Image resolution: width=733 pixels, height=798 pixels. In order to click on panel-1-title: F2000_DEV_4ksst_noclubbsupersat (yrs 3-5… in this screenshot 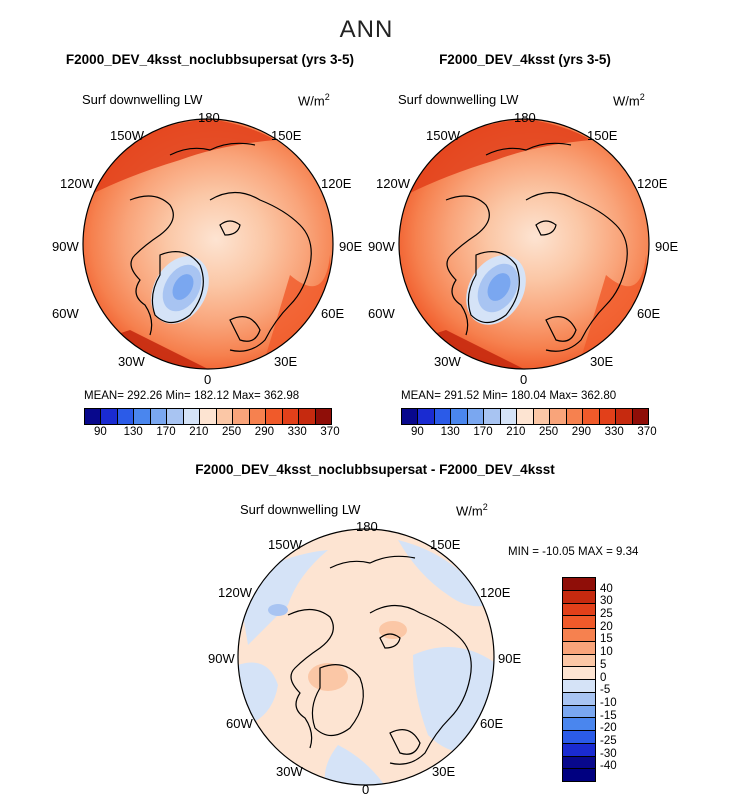, I will do `click(210, 59)`.